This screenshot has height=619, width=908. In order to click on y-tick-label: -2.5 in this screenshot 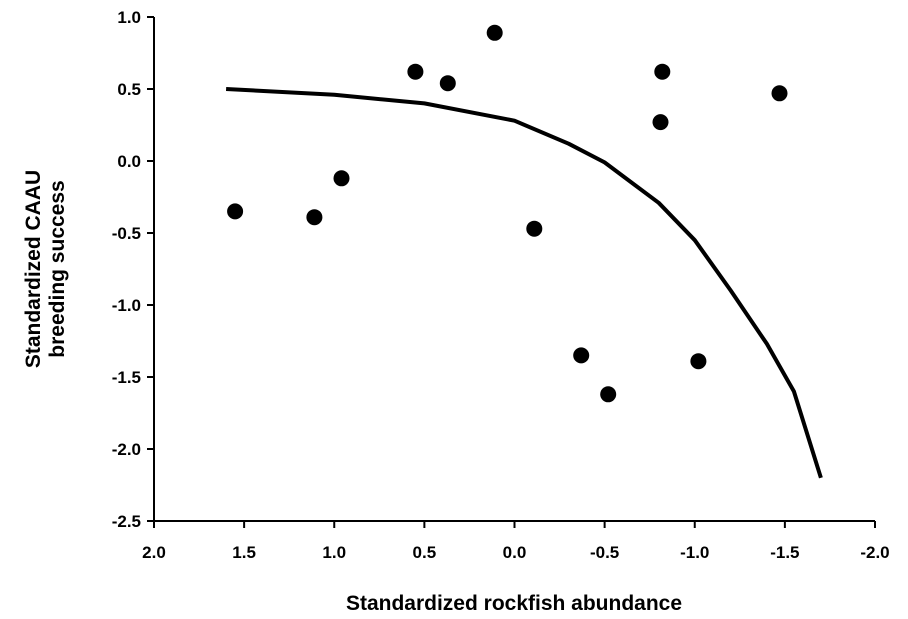, I will do `click(126, 521)`.